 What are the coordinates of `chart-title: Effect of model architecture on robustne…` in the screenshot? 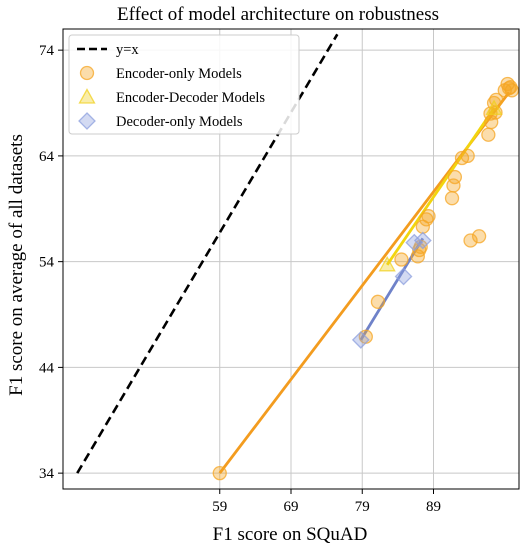 It's located at (278, 14).